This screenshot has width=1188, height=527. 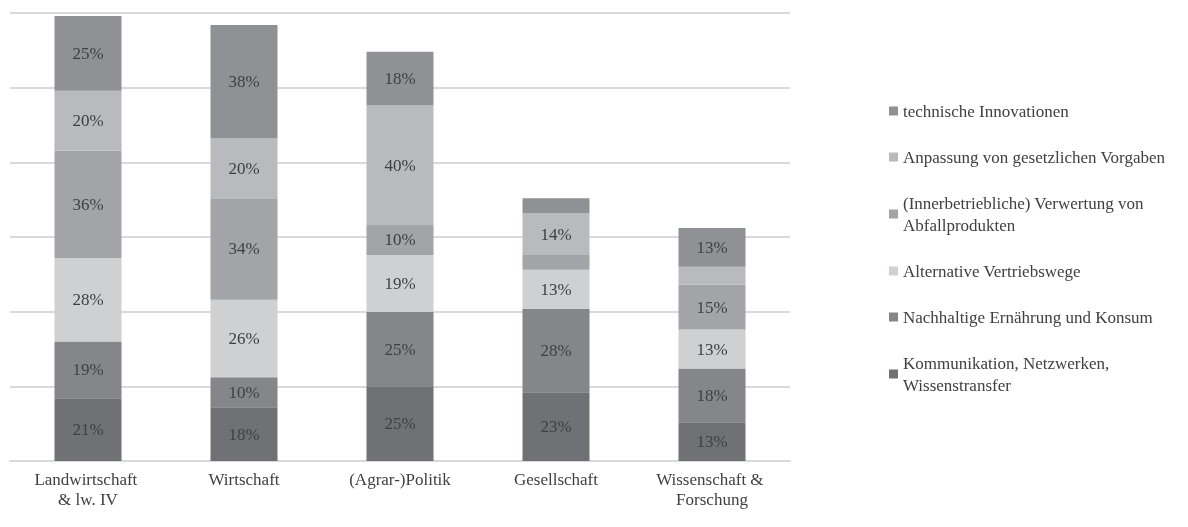 What do you see at coordinates (1025, 214) in the screenshot?
I see `legend-label: (Innerbetriebliche) Verwertung von Abfallprodukten` at bounding box center [1025, 214].